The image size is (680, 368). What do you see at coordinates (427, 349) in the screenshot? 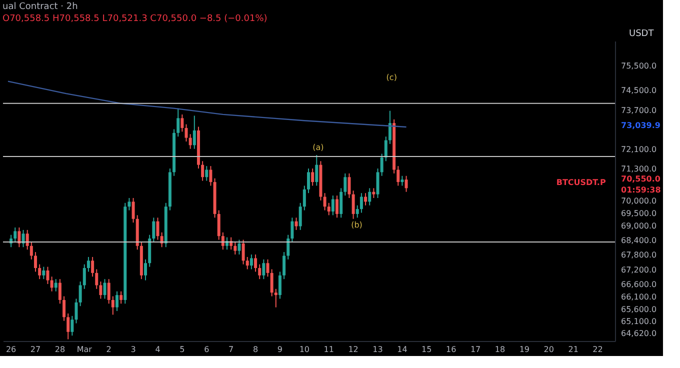
I see `x-tick-label: 15` at bounding box center [427, 349].